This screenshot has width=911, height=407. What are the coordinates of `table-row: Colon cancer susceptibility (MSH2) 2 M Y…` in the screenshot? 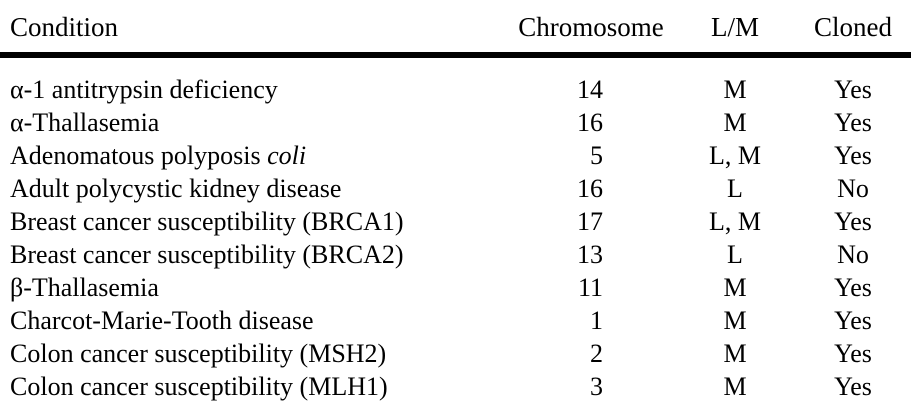 It's located at (455, 353).